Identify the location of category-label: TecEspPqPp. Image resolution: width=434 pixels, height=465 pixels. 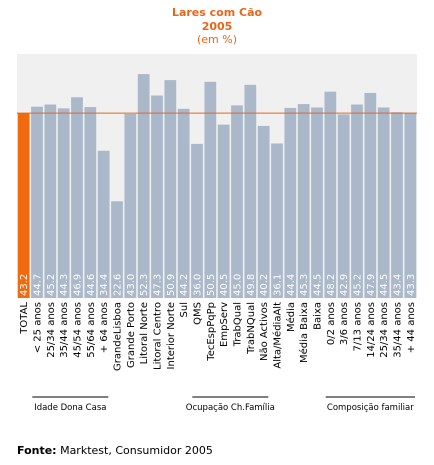
(211, 332).